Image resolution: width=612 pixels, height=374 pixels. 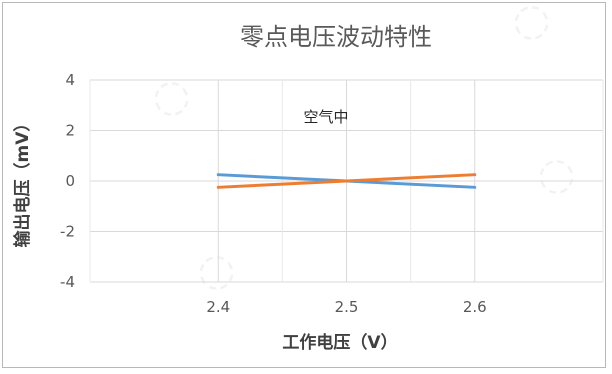 What do you see at coordinates (339, 342) in the screenshot?
I see `x-axis-label: 工作电压（V）` at bounding box center [339, 342].